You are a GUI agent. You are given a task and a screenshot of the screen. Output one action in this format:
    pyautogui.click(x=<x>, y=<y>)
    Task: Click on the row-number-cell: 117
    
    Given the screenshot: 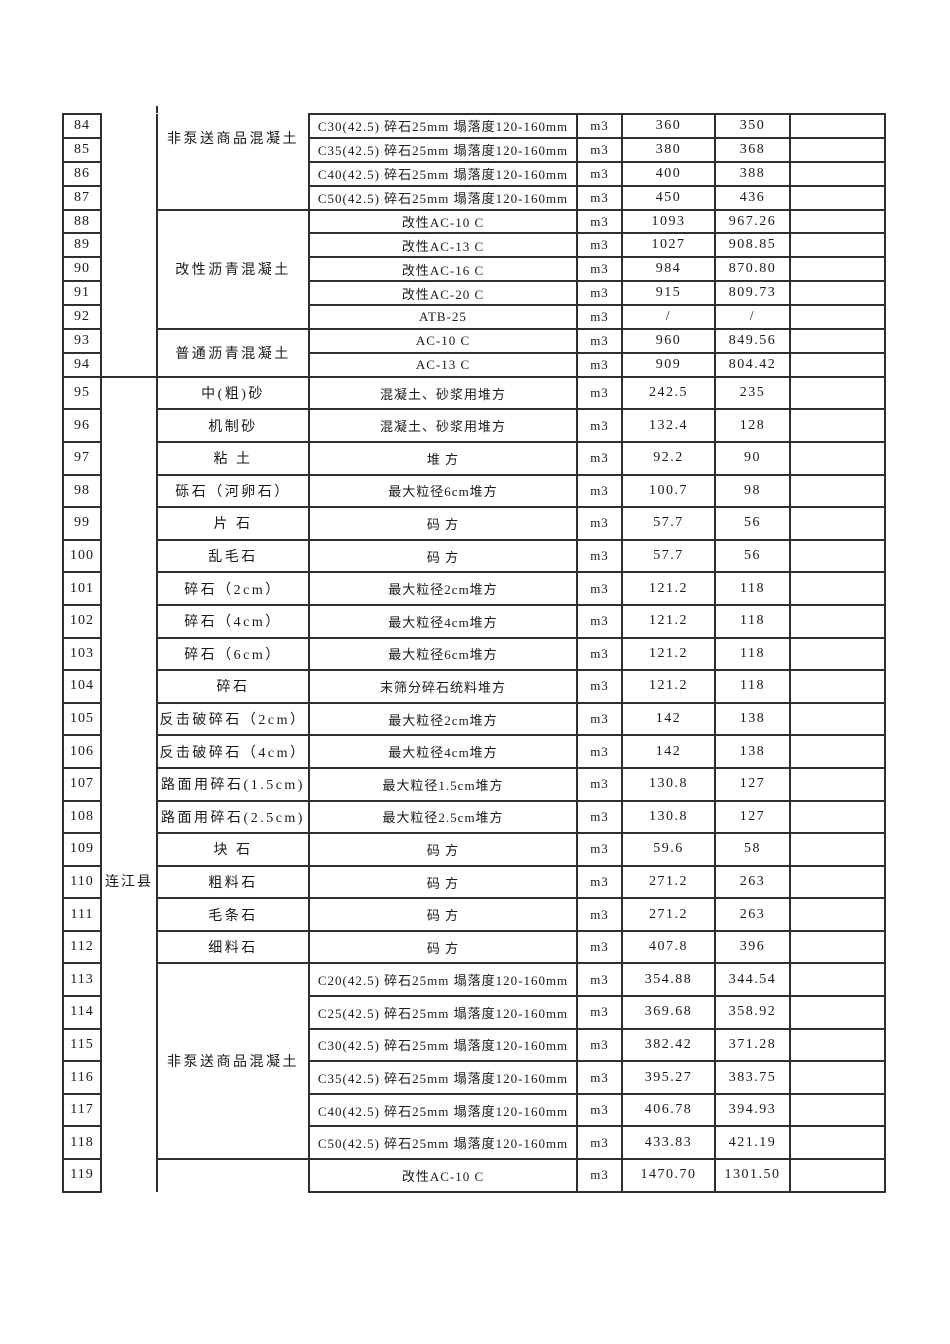 What is the action you would take?
    pyautogui.click(x=82, y=1110)
    